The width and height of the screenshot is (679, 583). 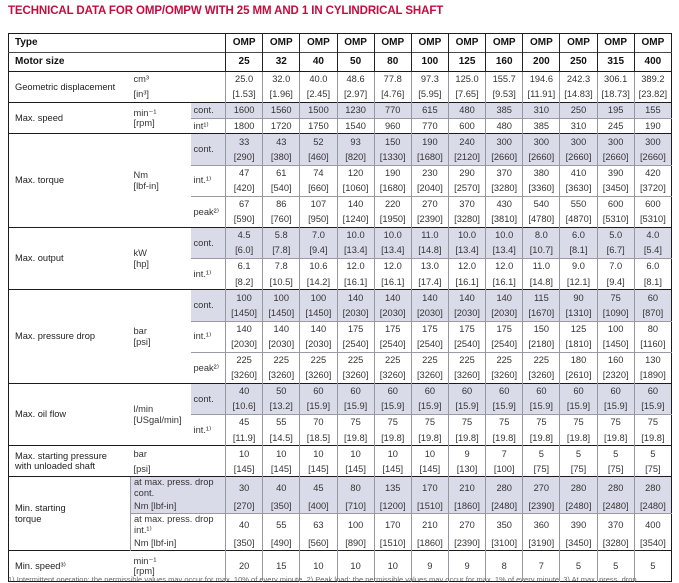 I want to click on data-cell: 1720, so click(x=281, y=125).